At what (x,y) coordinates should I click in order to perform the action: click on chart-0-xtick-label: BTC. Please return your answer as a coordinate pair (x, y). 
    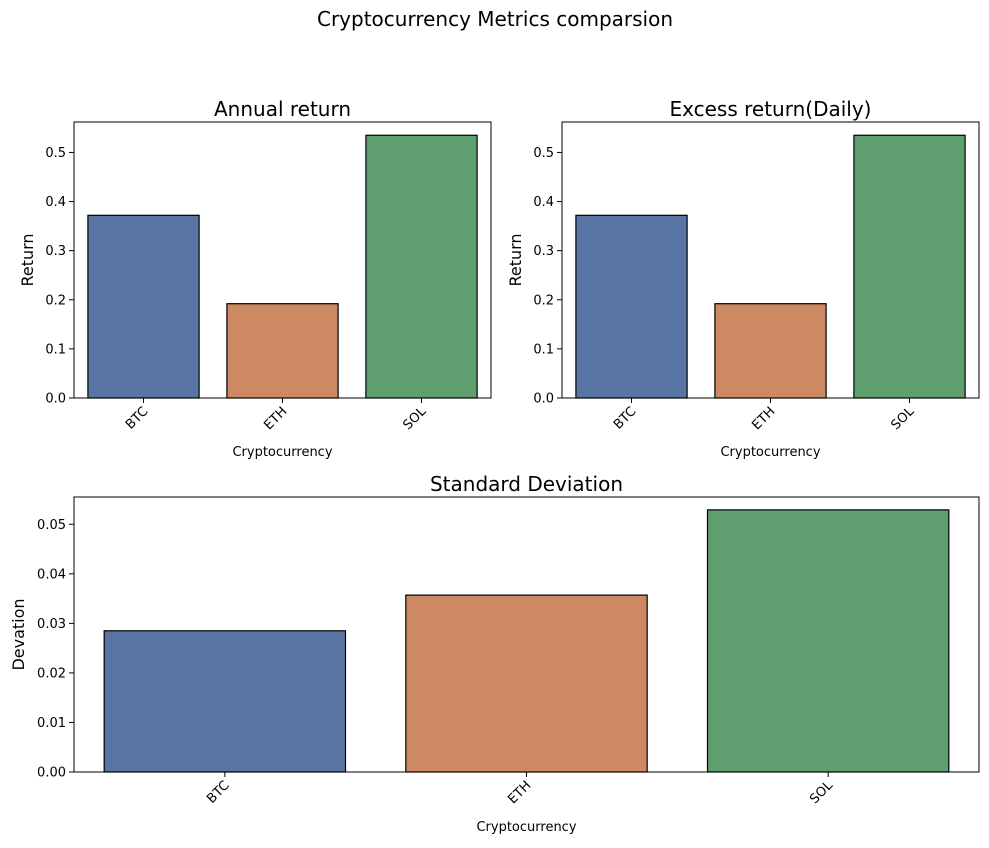
    Looking at the image, I should click on (137, 418).